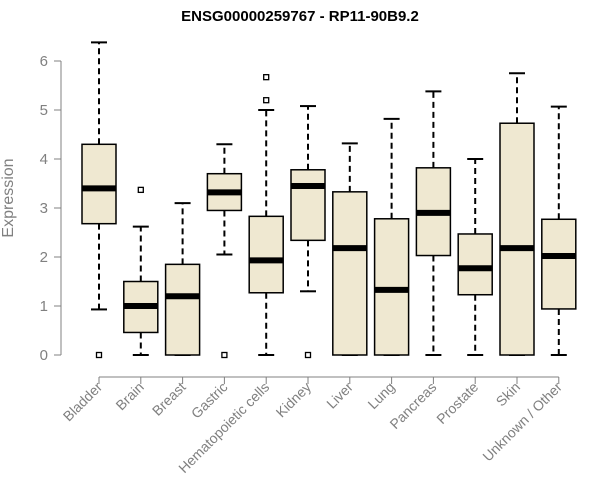 This screenshot has width=600, height=500. What do you see at coordinates (300, 16) in the screenshot?
I see `chart-title: ENSG00000259767 - RP11-90B9.2` at bounding box center [300, 16].